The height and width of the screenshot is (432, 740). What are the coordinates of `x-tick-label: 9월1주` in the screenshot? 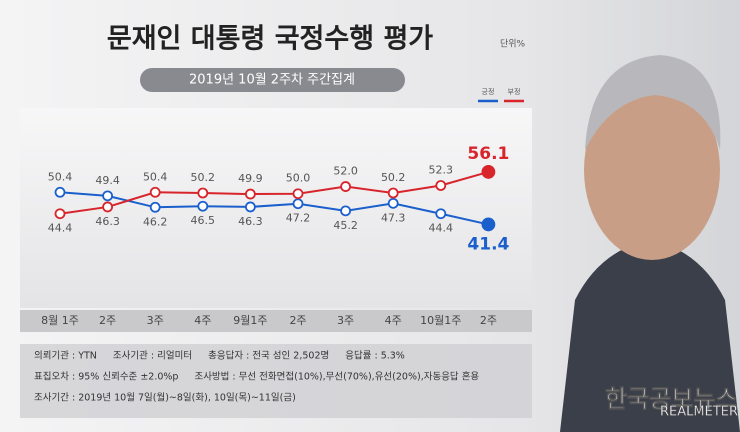 It's located at (250, 320).